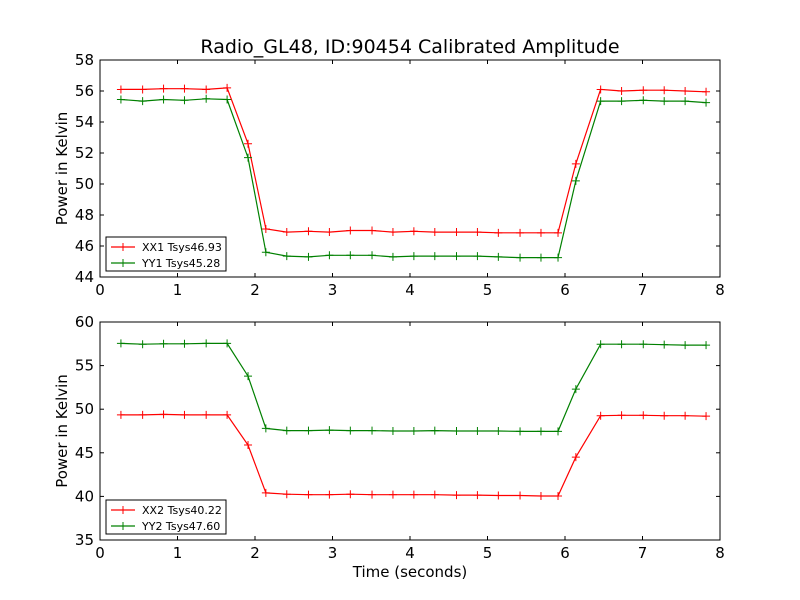  I want to click on y-tick-label: 56, so click(84, 91).